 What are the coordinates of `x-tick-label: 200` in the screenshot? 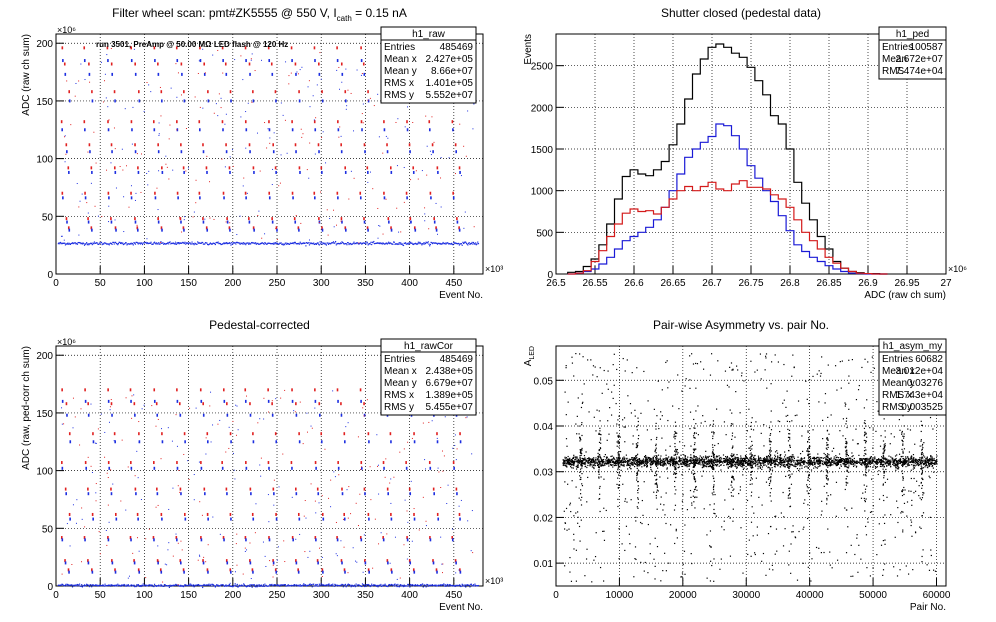 It's located at (232, 595).